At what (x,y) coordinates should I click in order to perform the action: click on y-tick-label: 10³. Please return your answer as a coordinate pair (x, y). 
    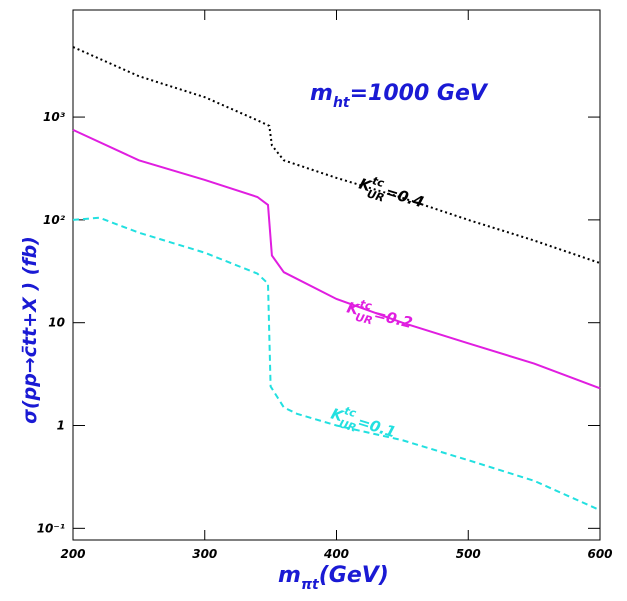
    Looking at the image, I should click on (54, 117).